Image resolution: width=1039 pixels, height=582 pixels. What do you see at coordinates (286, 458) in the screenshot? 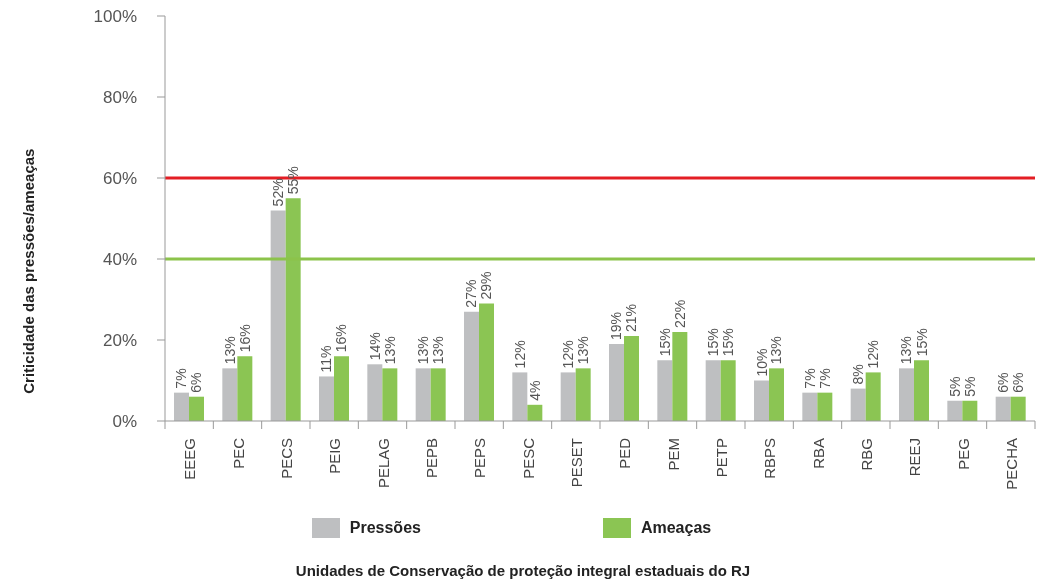
I see `x-tick-label: PECS` at bounding box center [286, 458].